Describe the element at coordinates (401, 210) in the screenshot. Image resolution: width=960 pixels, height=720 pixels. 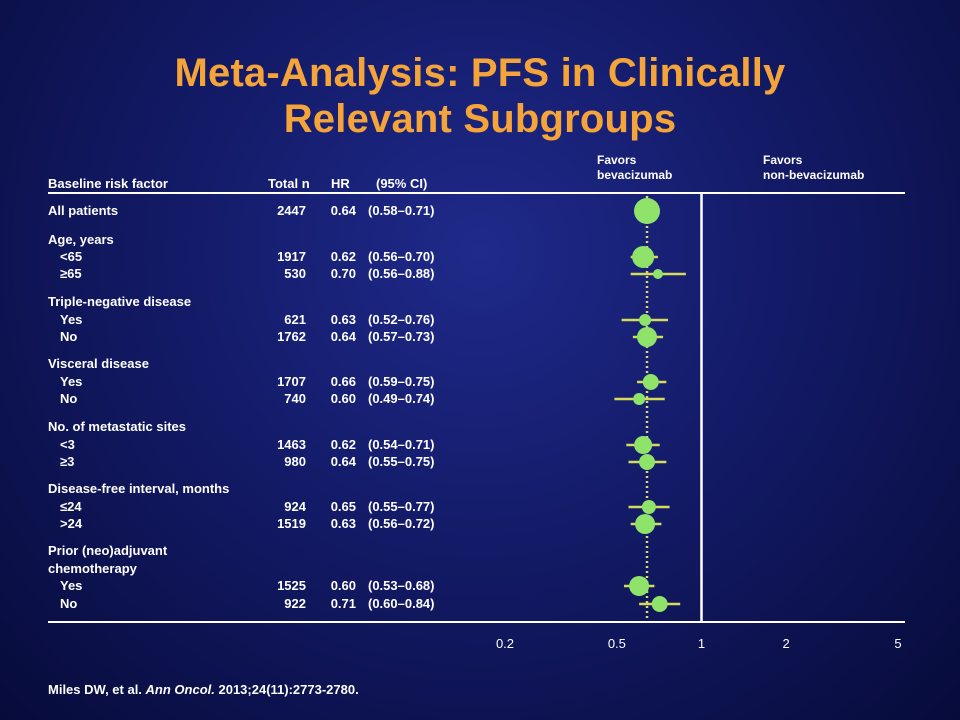
I see `row-ci: (0.58–0.71)` at that location.